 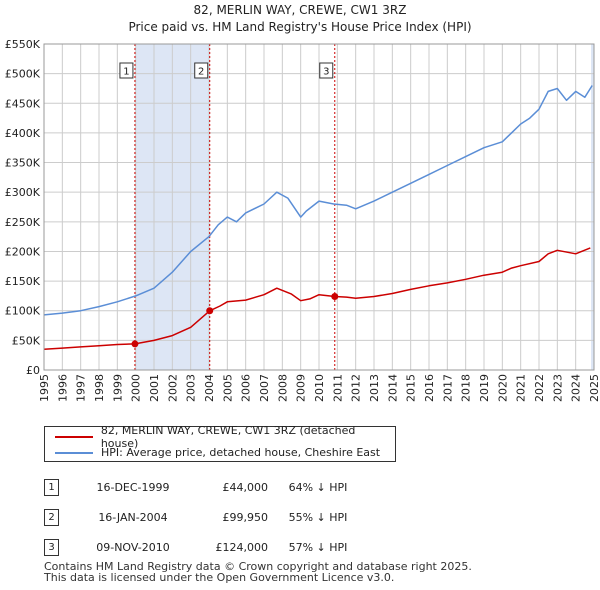 I want to click on table-row: 2 16-JAN-2004 £99,950 55% ↓ HPI, so click(x=206, y=517).